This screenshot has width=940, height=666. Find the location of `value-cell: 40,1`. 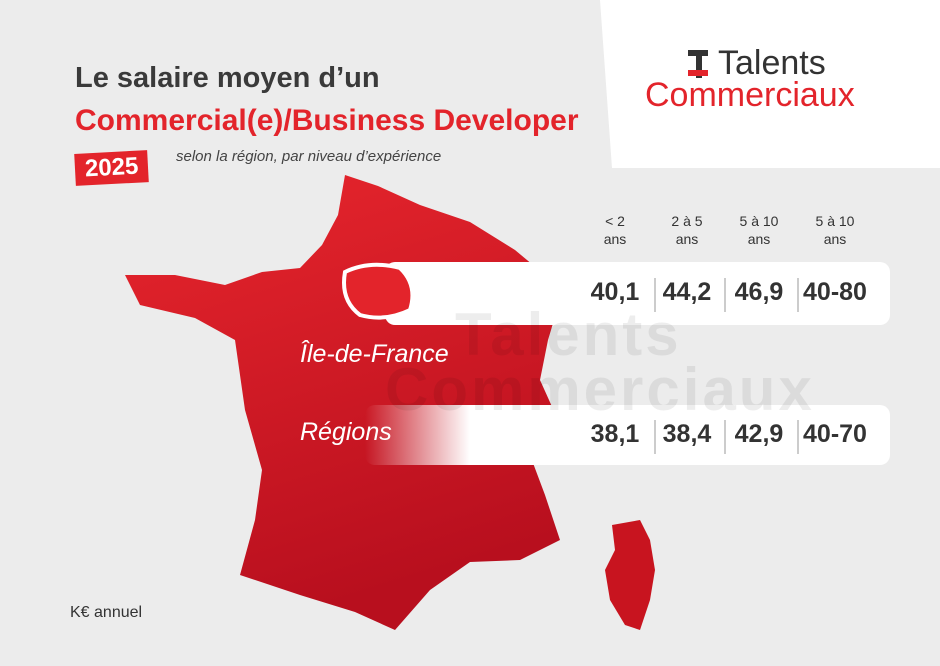

value-cell: 40,1 is located at coordinates (615, 292).